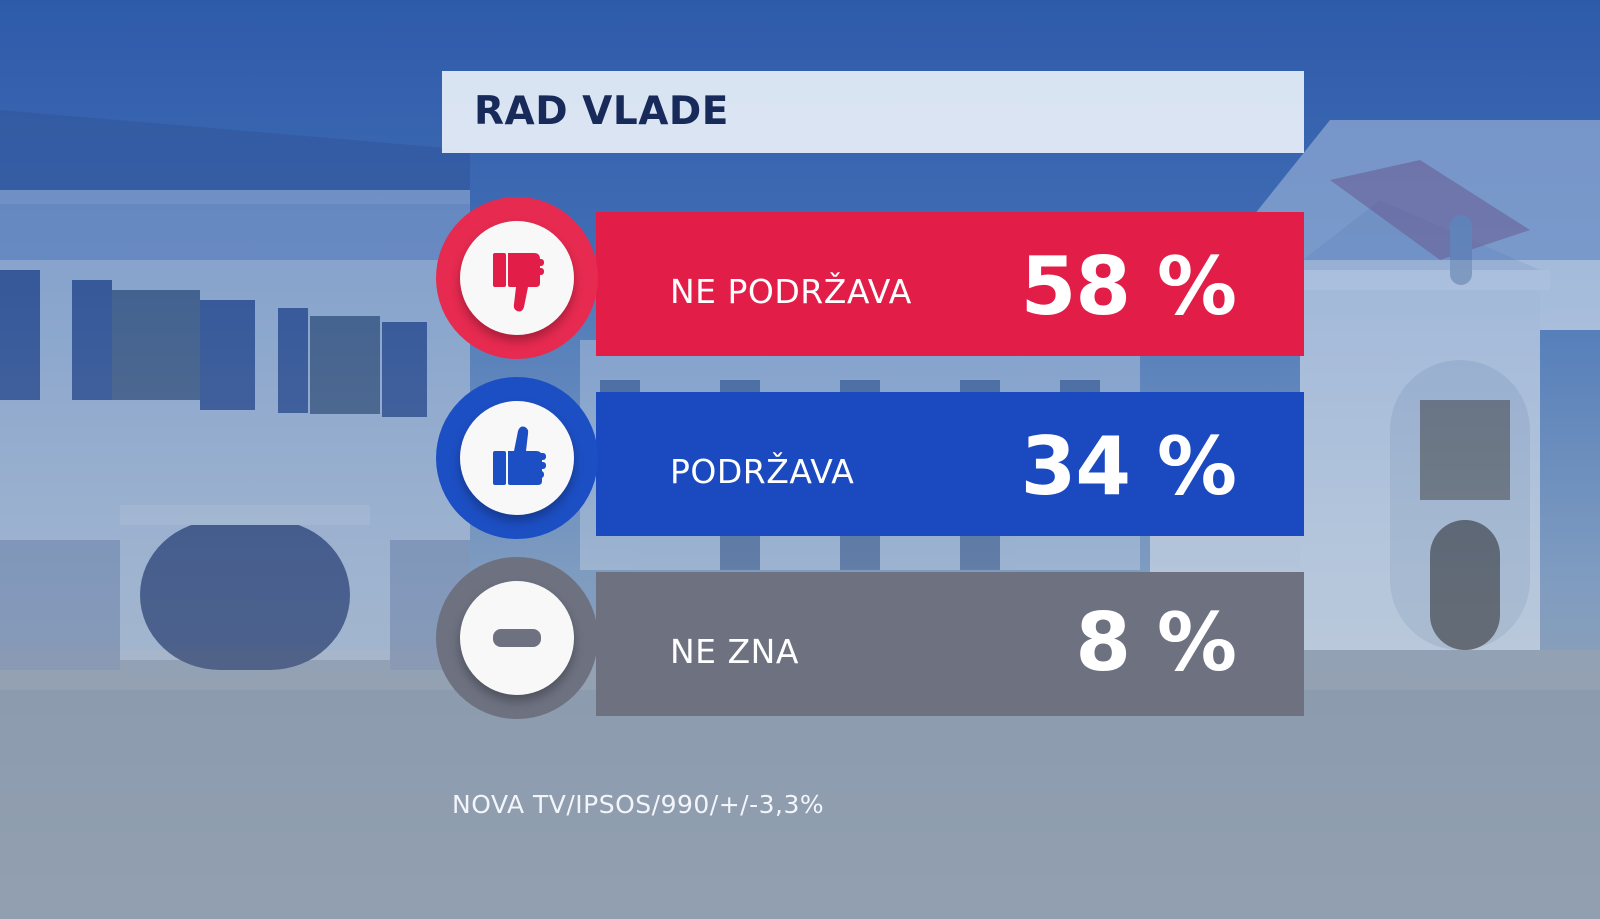  I want to click on answer-percentage: 34 %, so click(1128, 466).